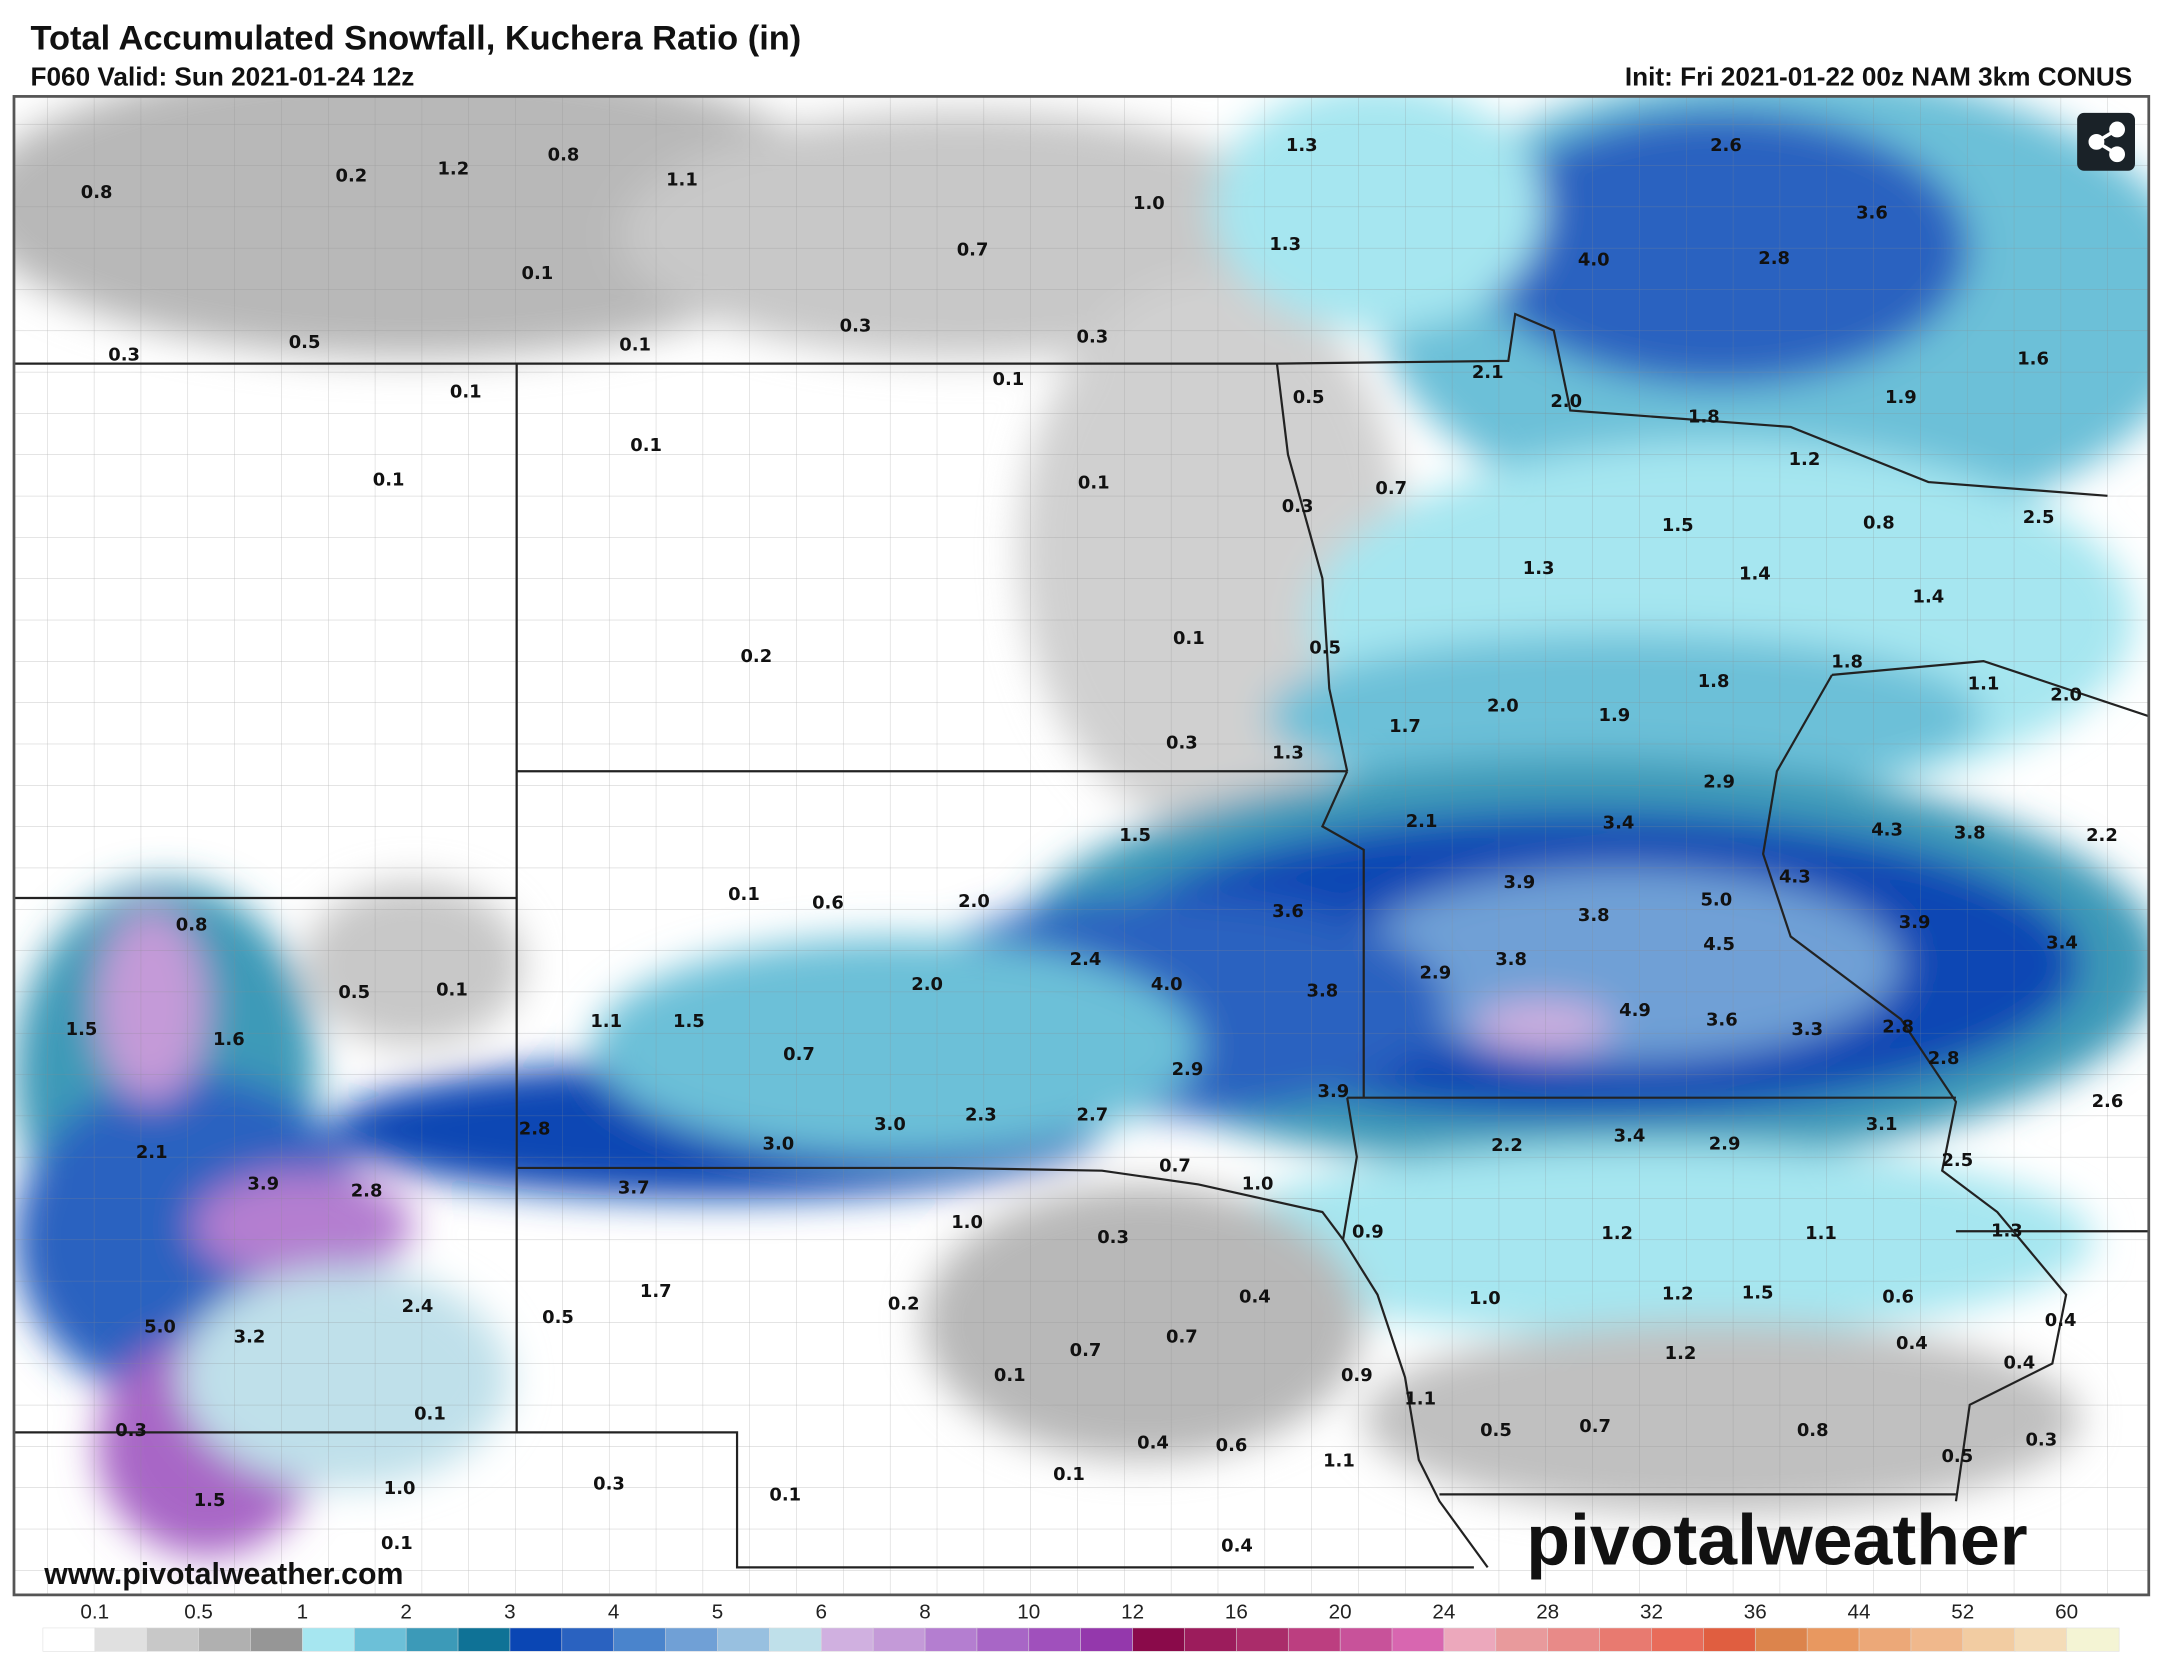 Image resolution: width=2160 pixels, height=1661 pixels. What do you see at coordinates (1435, 973) in the screenshot?
I see `snowfall-value-label: 2.9` at bounding box center [1435, 973].